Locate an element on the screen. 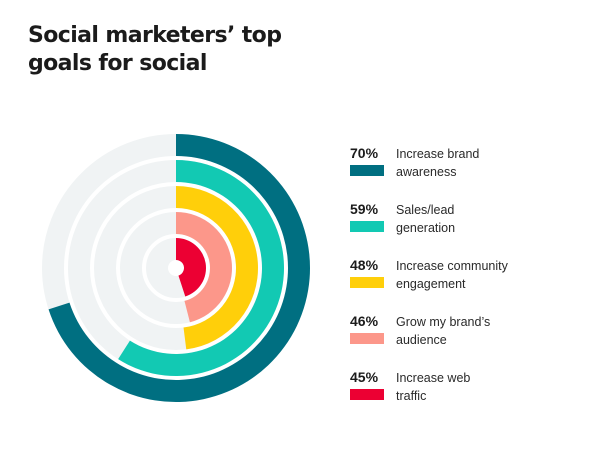  chart-title: Social marketers’ top goals for social is located at coordinates (178, 50).